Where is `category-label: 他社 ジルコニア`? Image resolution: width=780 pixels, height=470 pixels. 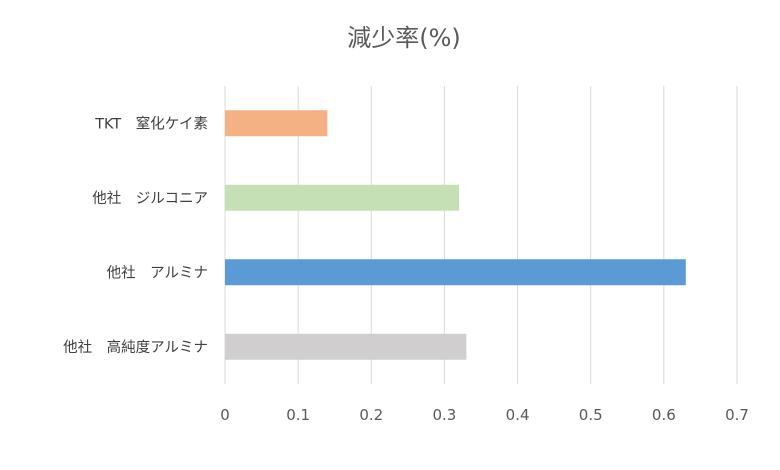 category-label: 他社 ジルコニア is located at coordinates (150, 198).